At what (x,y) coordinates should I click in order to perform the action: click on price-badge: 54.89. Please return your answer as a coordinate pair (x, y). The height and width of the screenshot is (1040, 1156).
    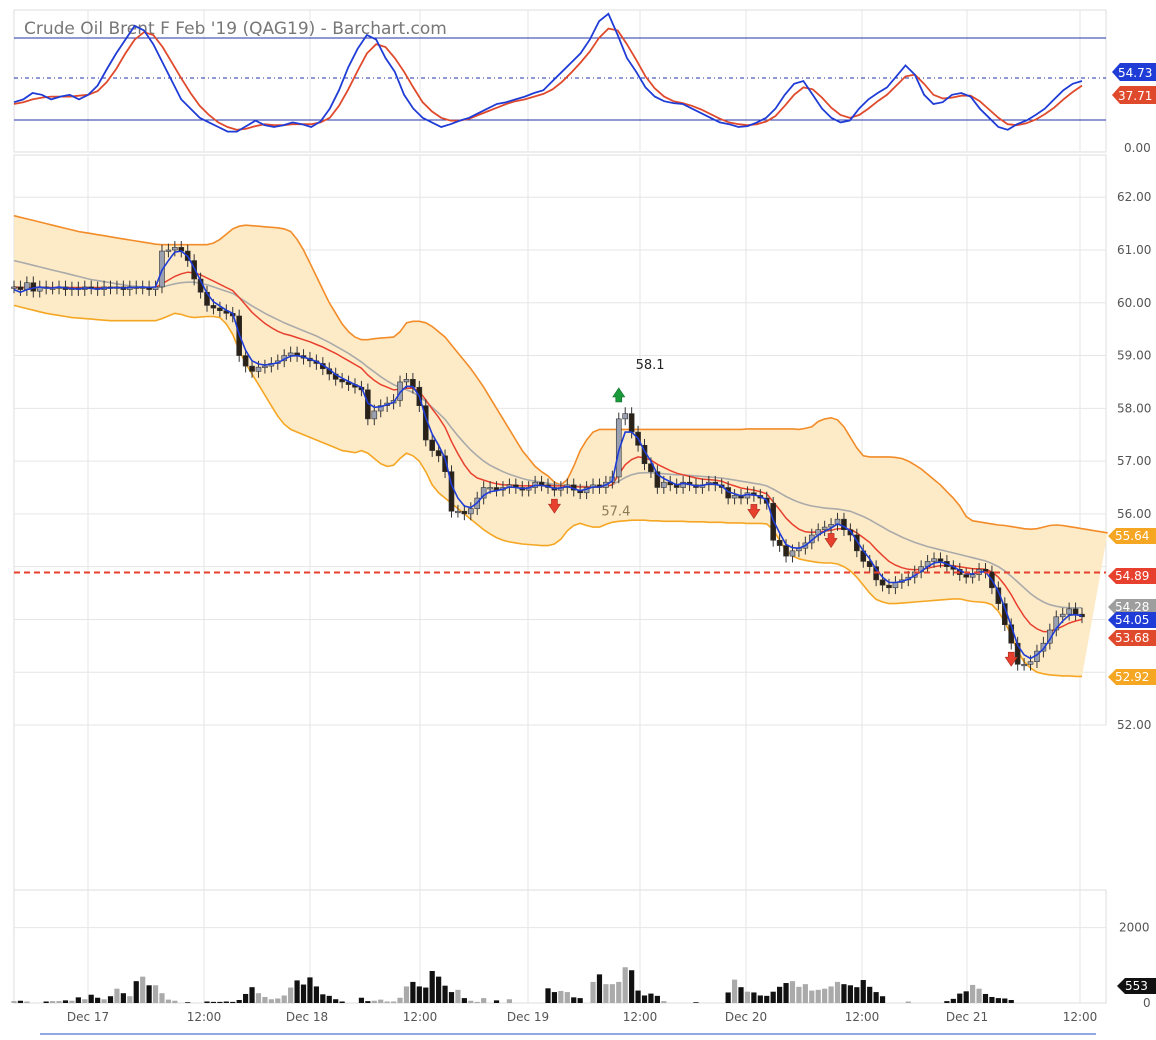
    Looking at the image, I should click on (1132, 576).